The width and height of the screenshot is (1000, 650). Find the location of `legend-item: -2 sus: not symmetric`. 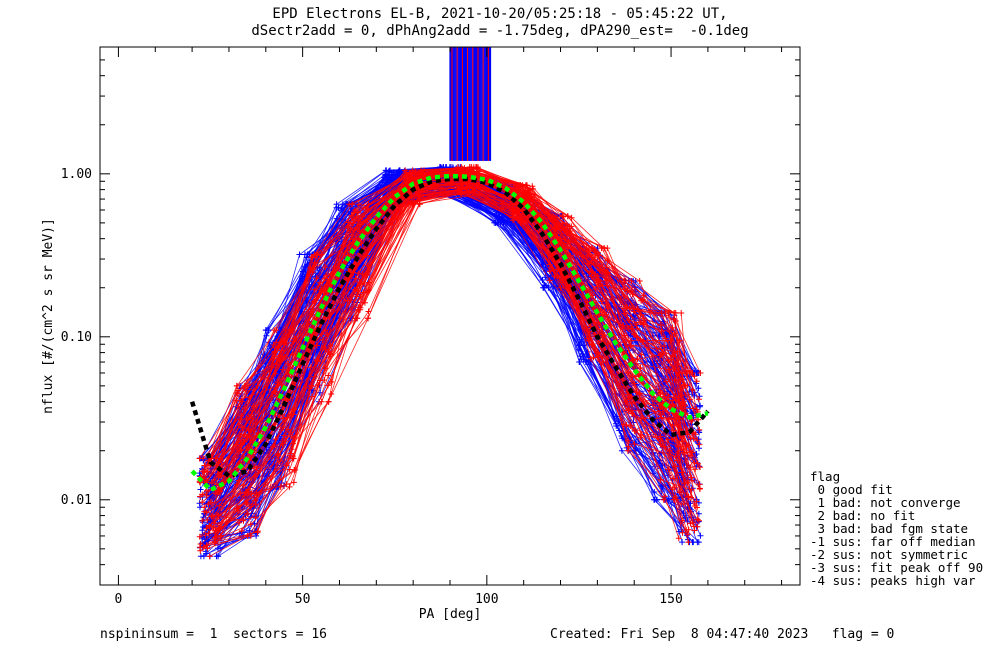

legend-item: -2 sus: not symmetric is located at coordinates (889, 554).